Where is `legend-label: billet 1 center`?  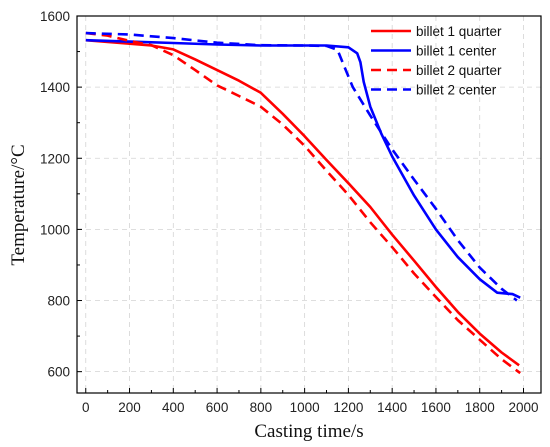 legend-label: billet 1 center is located at coordinates (456, 51).